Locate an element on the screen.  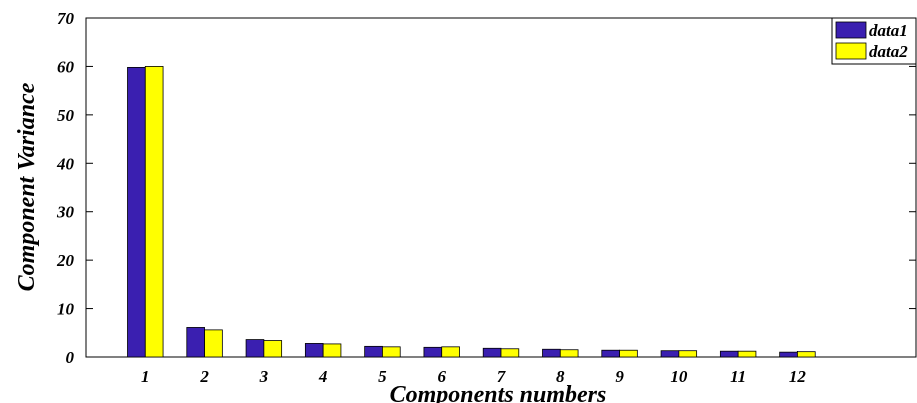
x-tick-label: 9 is located at coordinates (619, 376).